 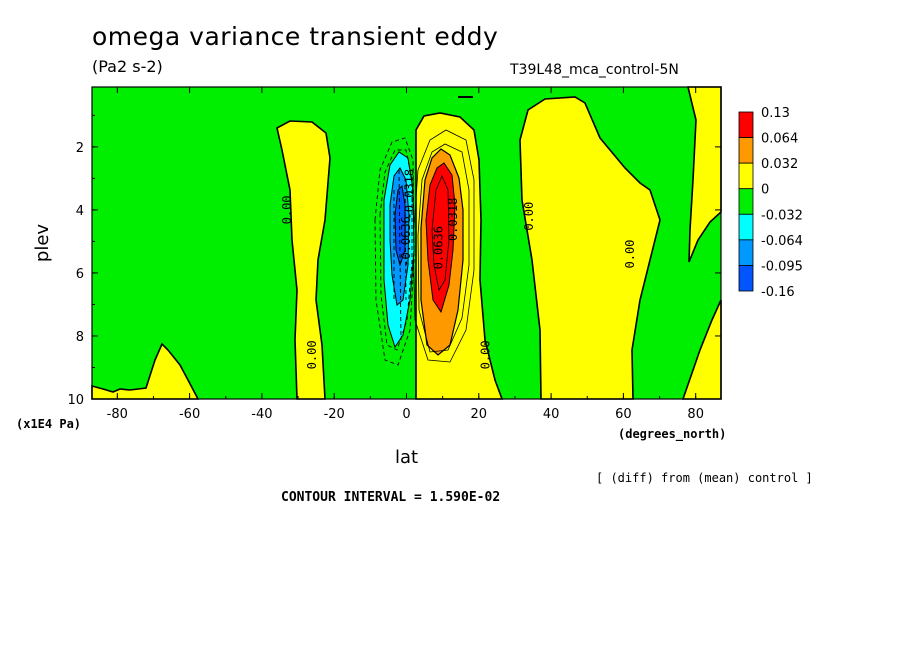 I want to click on y-tick-label: 6, so click(x=80, y=274).